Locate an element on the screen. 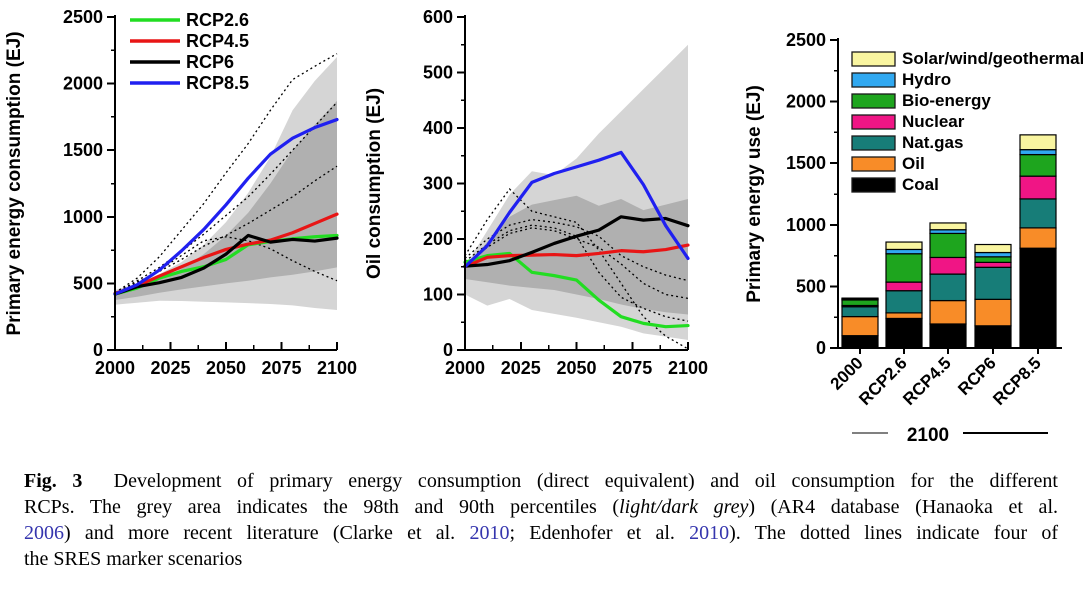 This screenshot has height=614, width=1083. series-line-RCP6 is located at coordinates (576, 241).